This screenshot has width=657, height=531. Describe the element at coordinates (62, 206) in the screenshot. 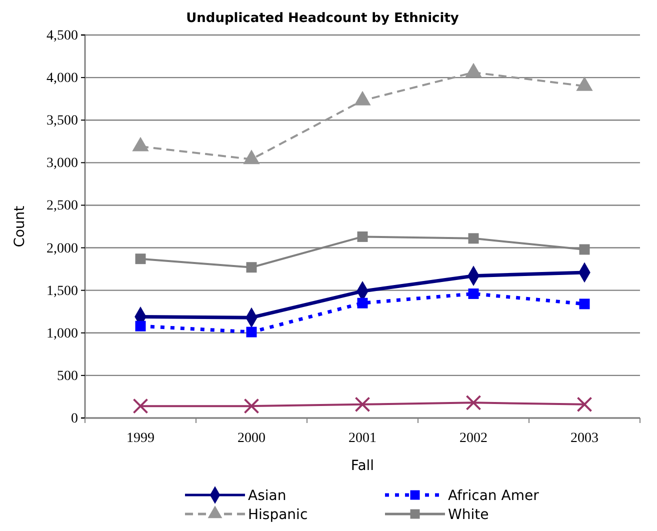

I see `y-tick-label: 2,500` at that location.